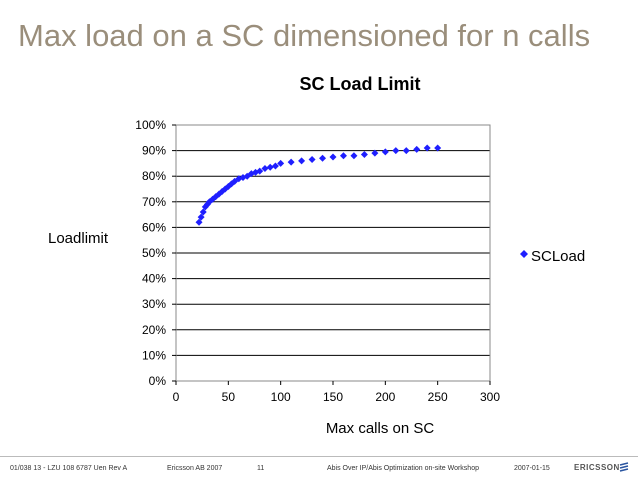 This screenshot has width=638, height=479. What do you see at coordinates (154, 355) in the screenshot?
I see `y-tick-label: 10%` at bounding box center [154, 355].